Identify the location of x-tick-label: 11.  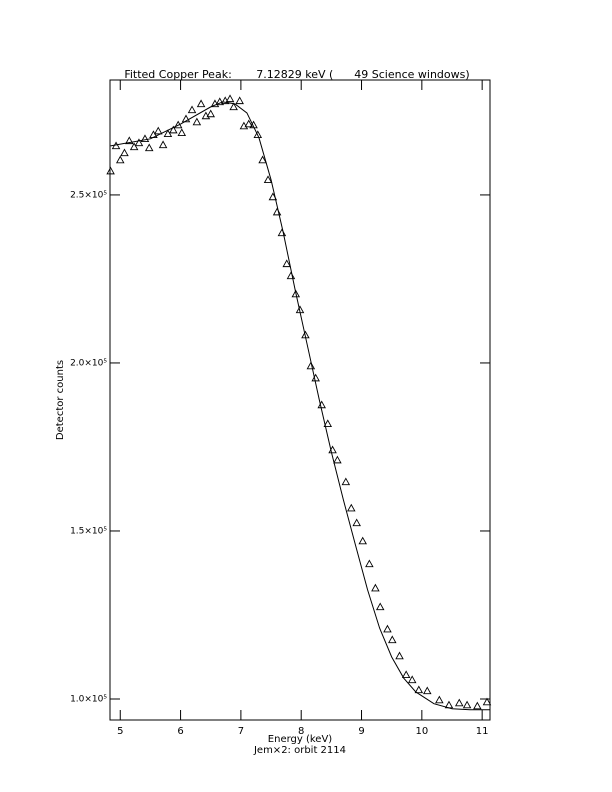
(482, 731).